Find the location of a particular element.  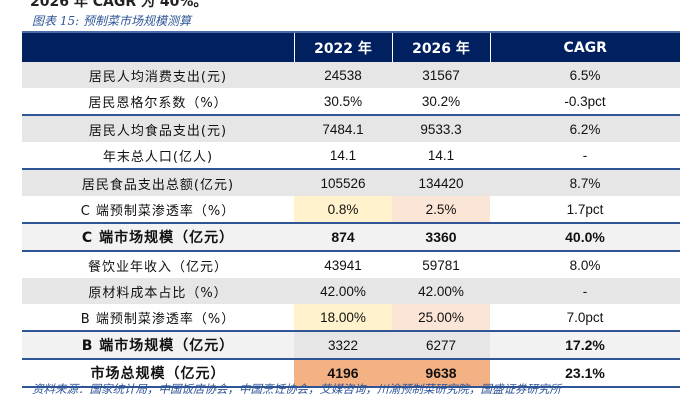

value-2026: 9533.3 is located at coordinates (441, 128).